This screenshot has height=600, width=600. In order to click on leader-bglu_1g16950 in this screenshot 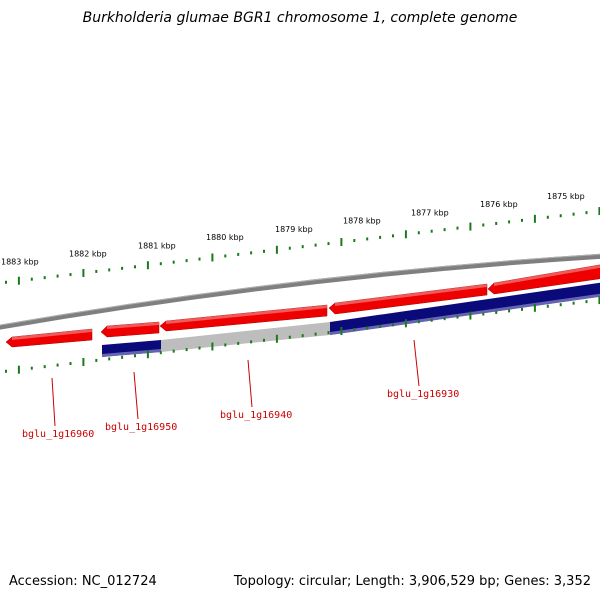, I will do `click(136, 395)`.